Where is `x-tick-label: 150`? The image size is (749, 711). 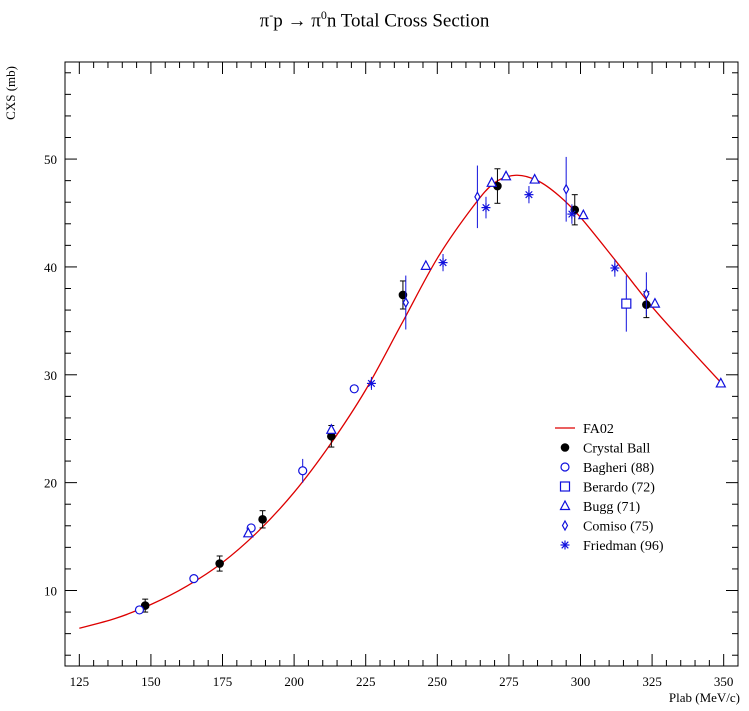
x-tick-label: 150 is located at coordinates (151, 681).